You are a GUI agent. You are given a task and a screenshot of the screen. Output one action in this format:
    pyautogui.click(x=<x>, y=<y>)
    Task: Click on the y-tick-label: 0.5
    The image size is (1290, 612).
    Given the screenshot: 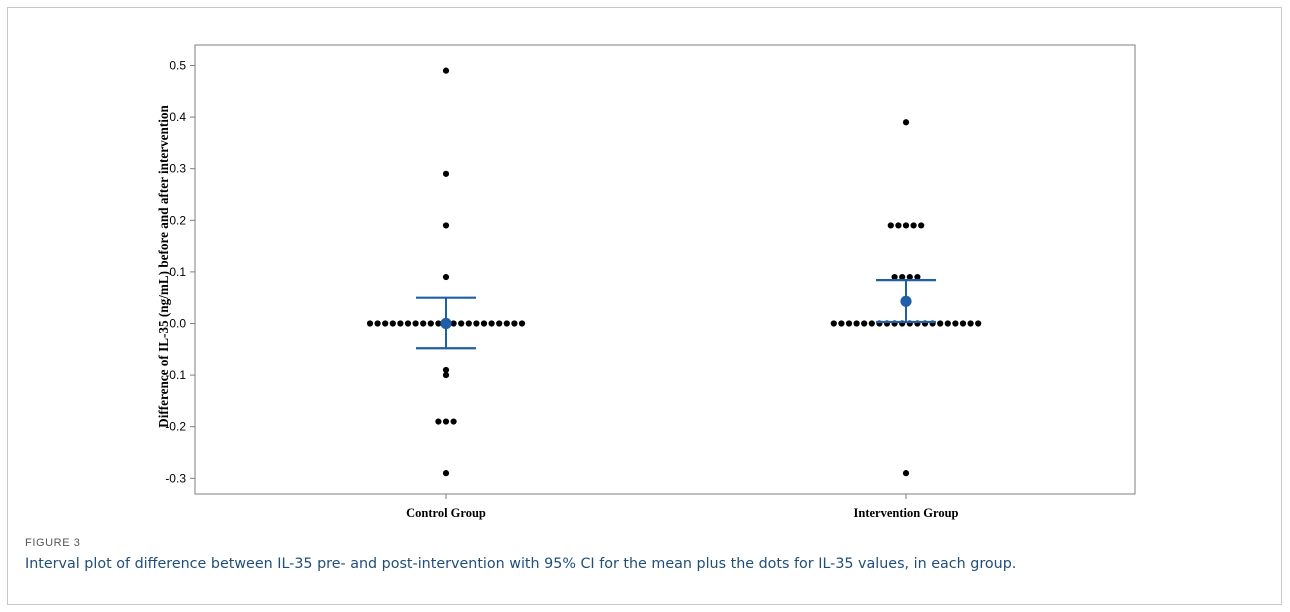 What is the action you would take?
    pyautogui.click(x=177, y=66)
    